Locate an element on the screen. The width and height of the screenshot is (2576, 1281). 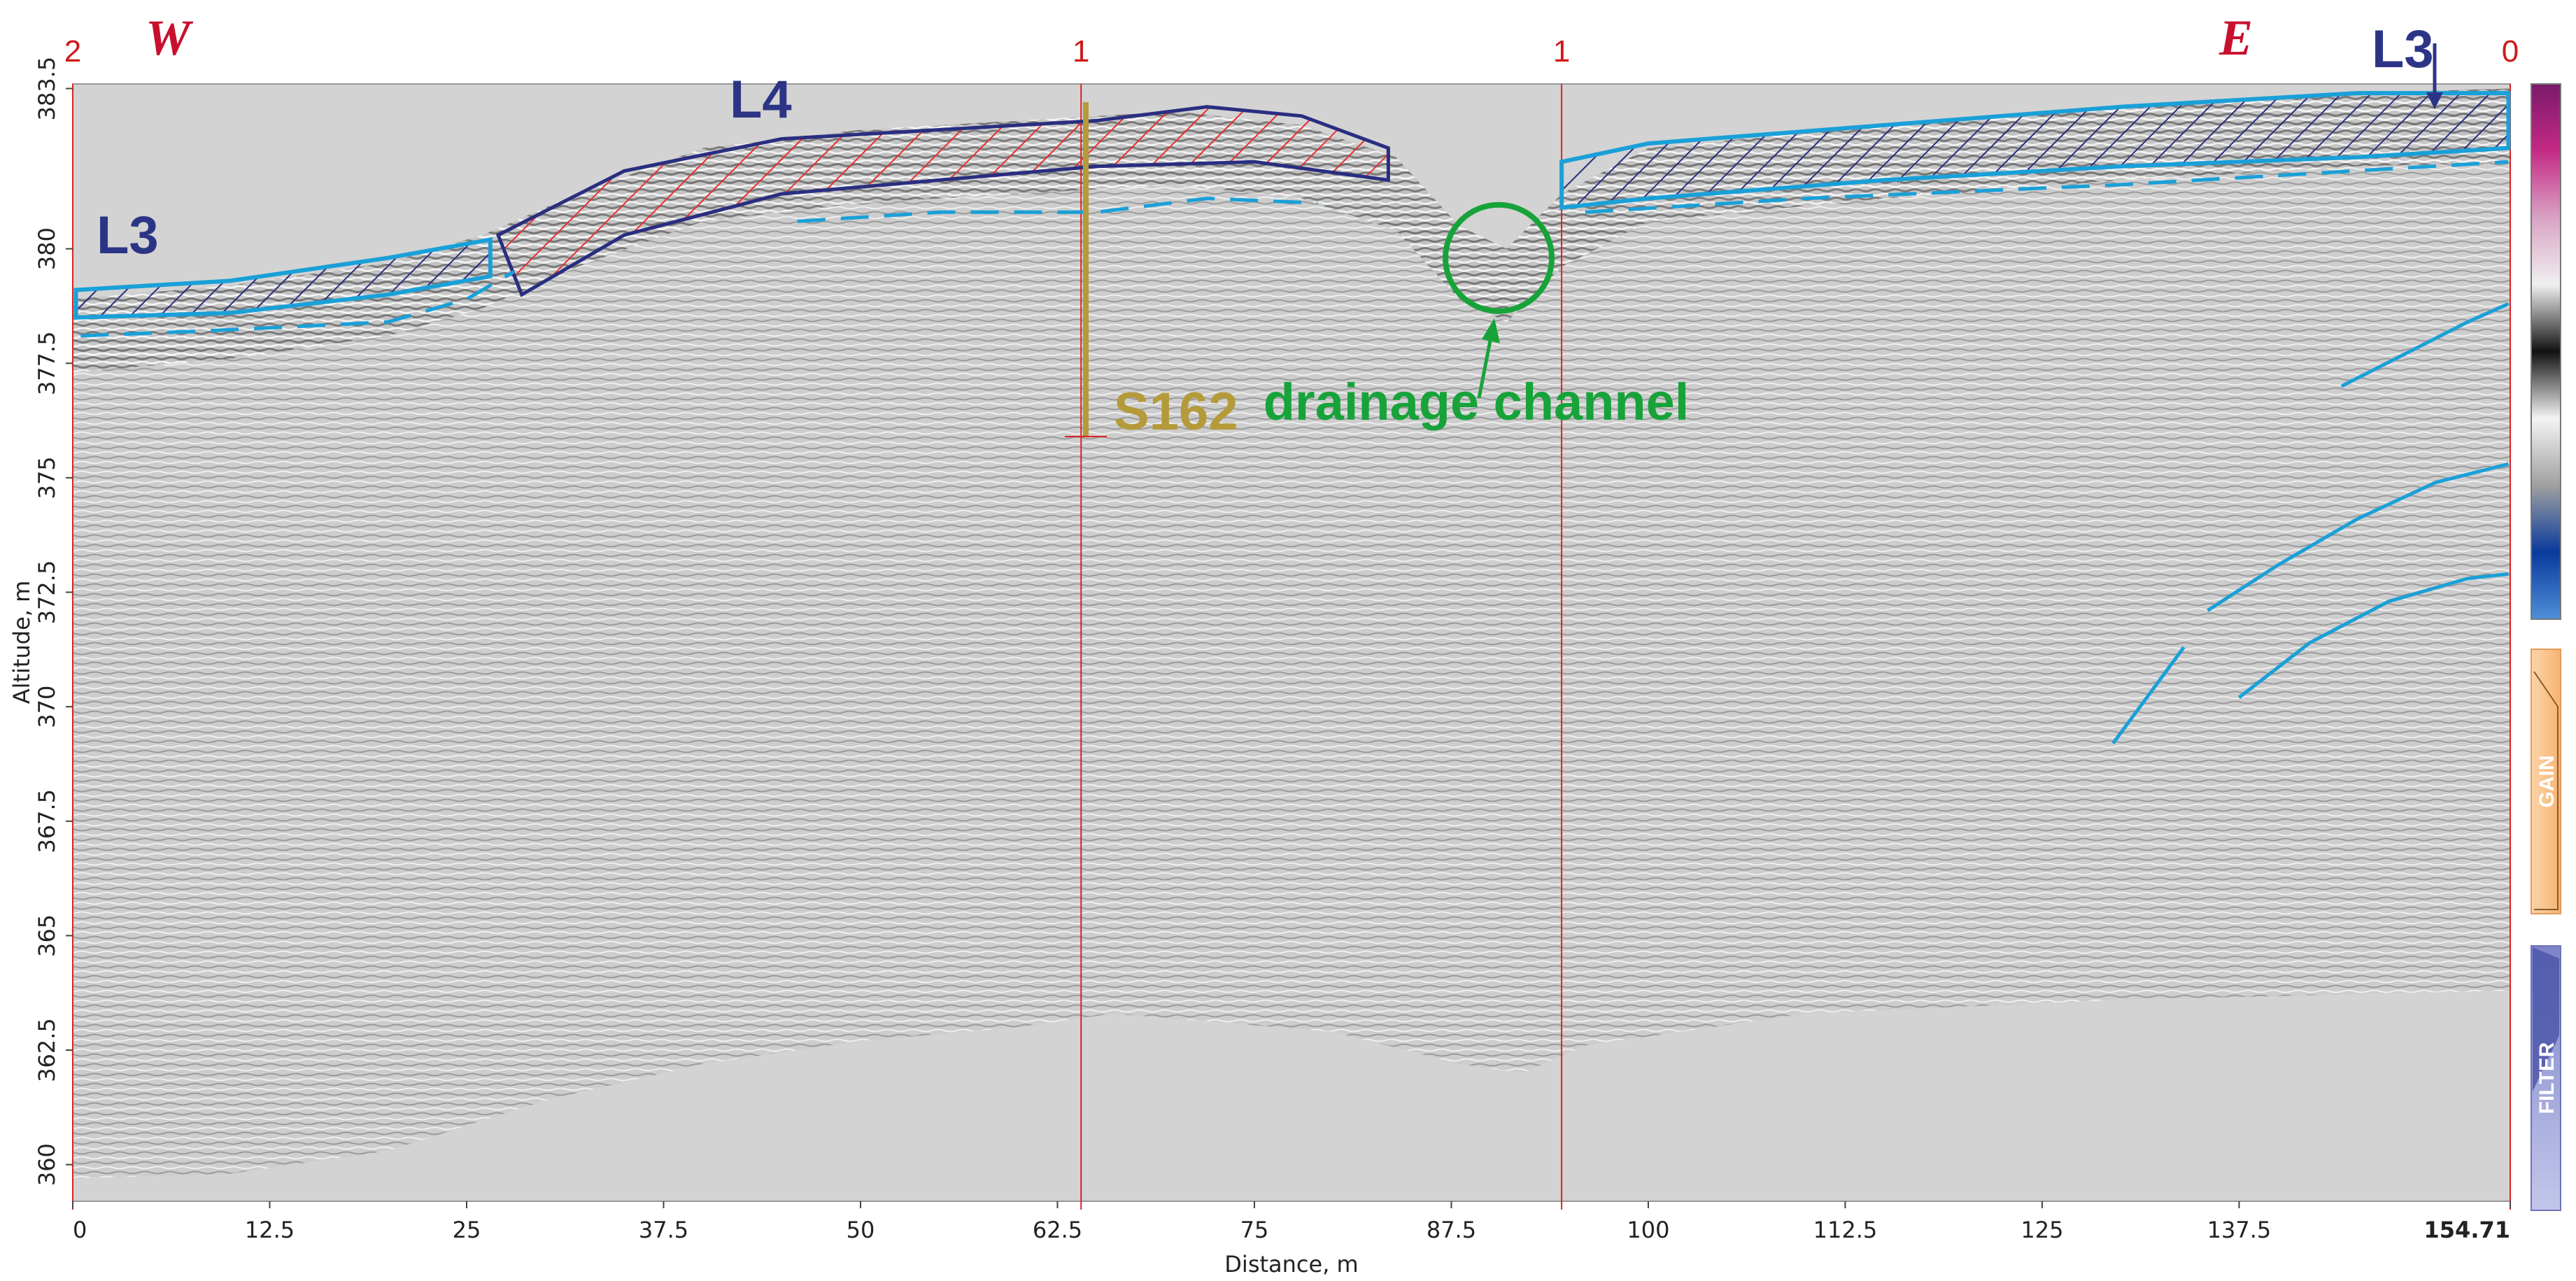
y-axis-ticks: 360 362.5 365 367.5 370 372.5 375 377.5 380 383.5 is located at coordinates (53, 621).